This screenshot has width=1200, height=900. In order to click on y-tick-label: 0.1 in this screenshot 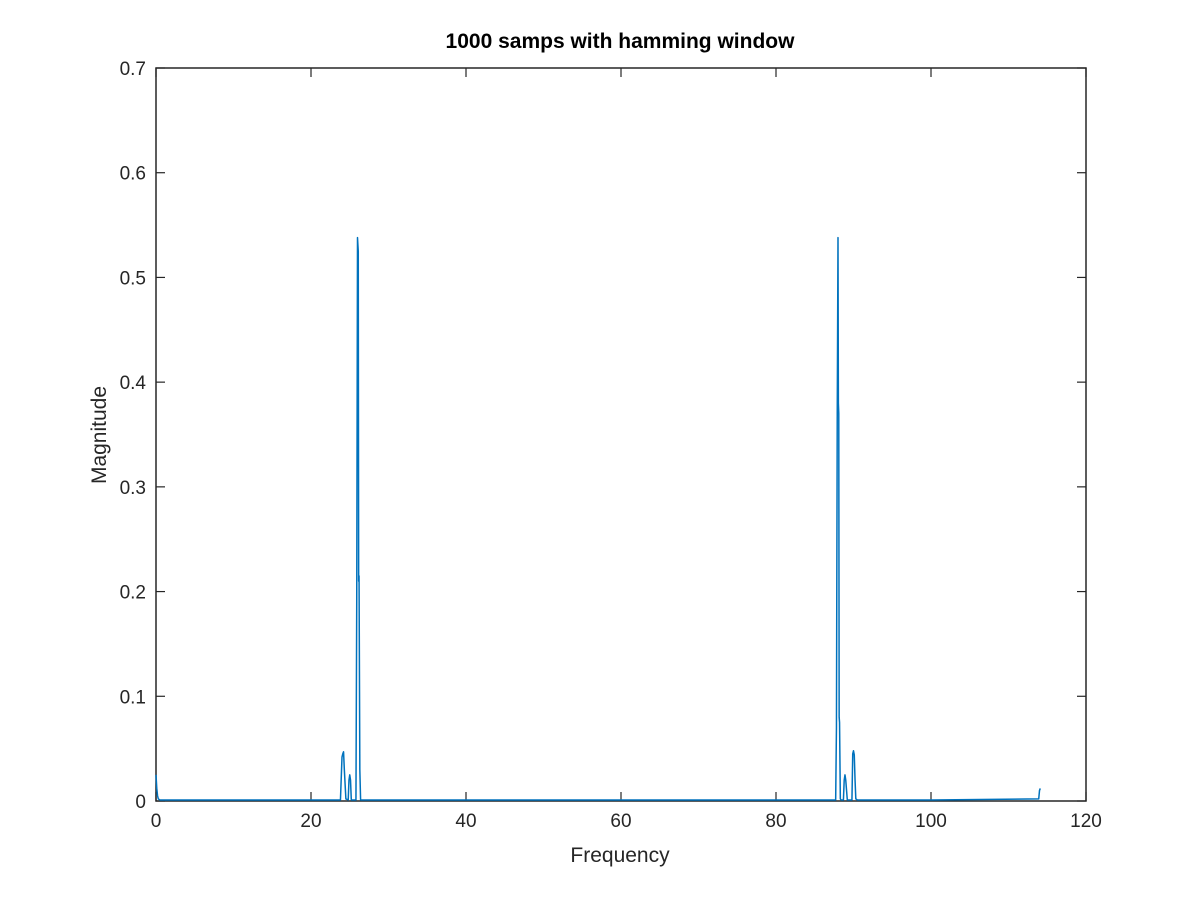, I will do `click(133, 697)`.